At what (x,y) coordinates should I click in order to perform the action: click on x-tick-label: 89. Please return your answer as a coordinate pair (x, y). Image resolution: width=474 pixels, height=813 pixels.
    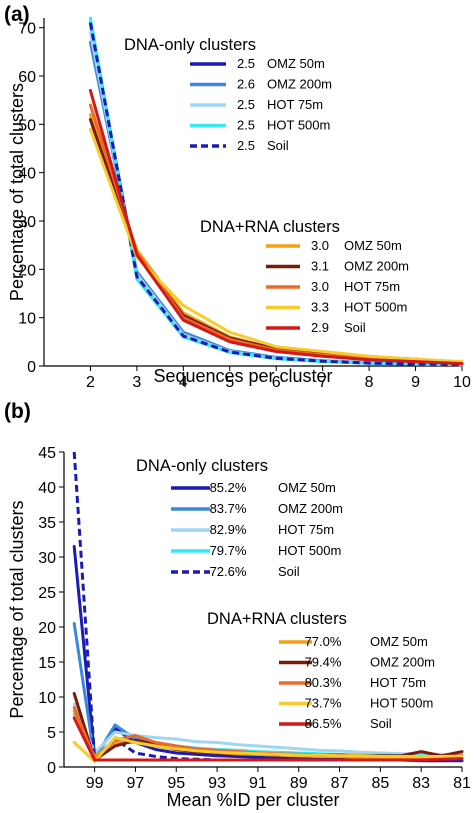
    Looking at the image, I should click on (299, 783).